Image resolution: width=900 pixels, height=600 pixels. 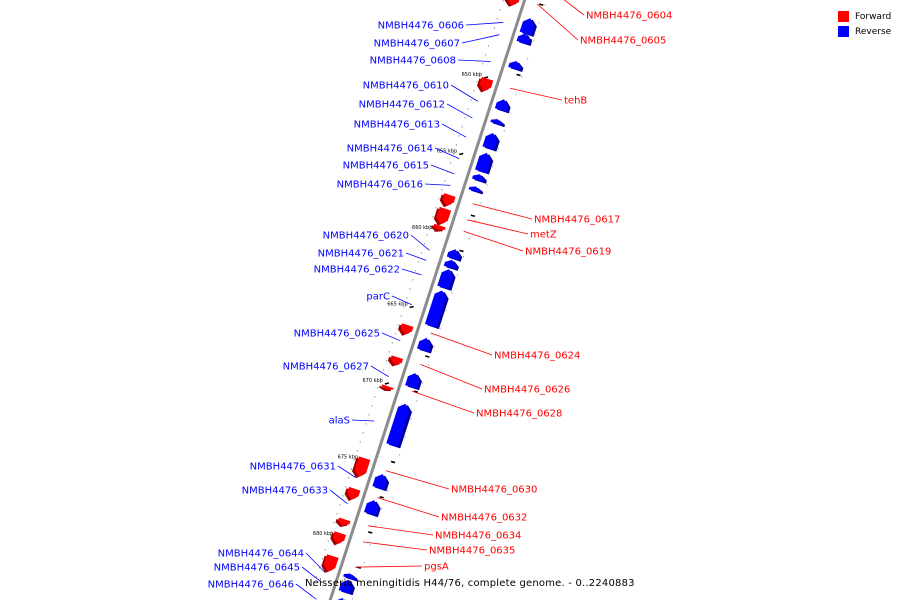 I want to click on gene-label: alaS, so click(x=339, y=421).